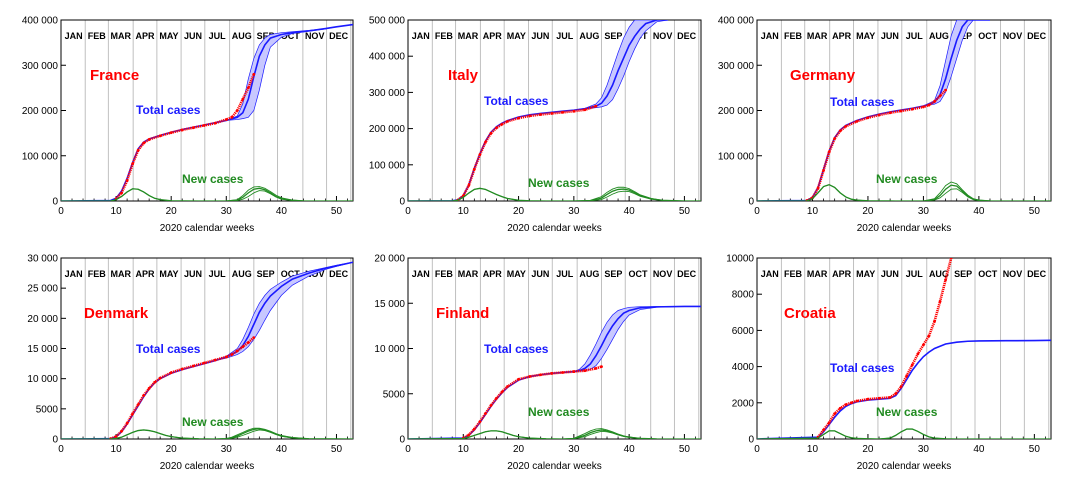  What do you see at coordinates (1035, 211) in the screenshot?
I see `x-tick-label: 50` at bounding box center [1035, 211].